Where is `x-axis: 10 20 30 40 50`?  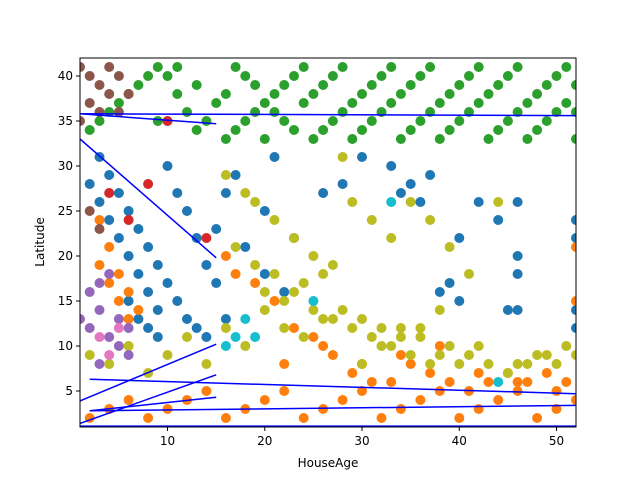 x-axis: 10 20 30 40 50 is located at coordinates (362, 437).